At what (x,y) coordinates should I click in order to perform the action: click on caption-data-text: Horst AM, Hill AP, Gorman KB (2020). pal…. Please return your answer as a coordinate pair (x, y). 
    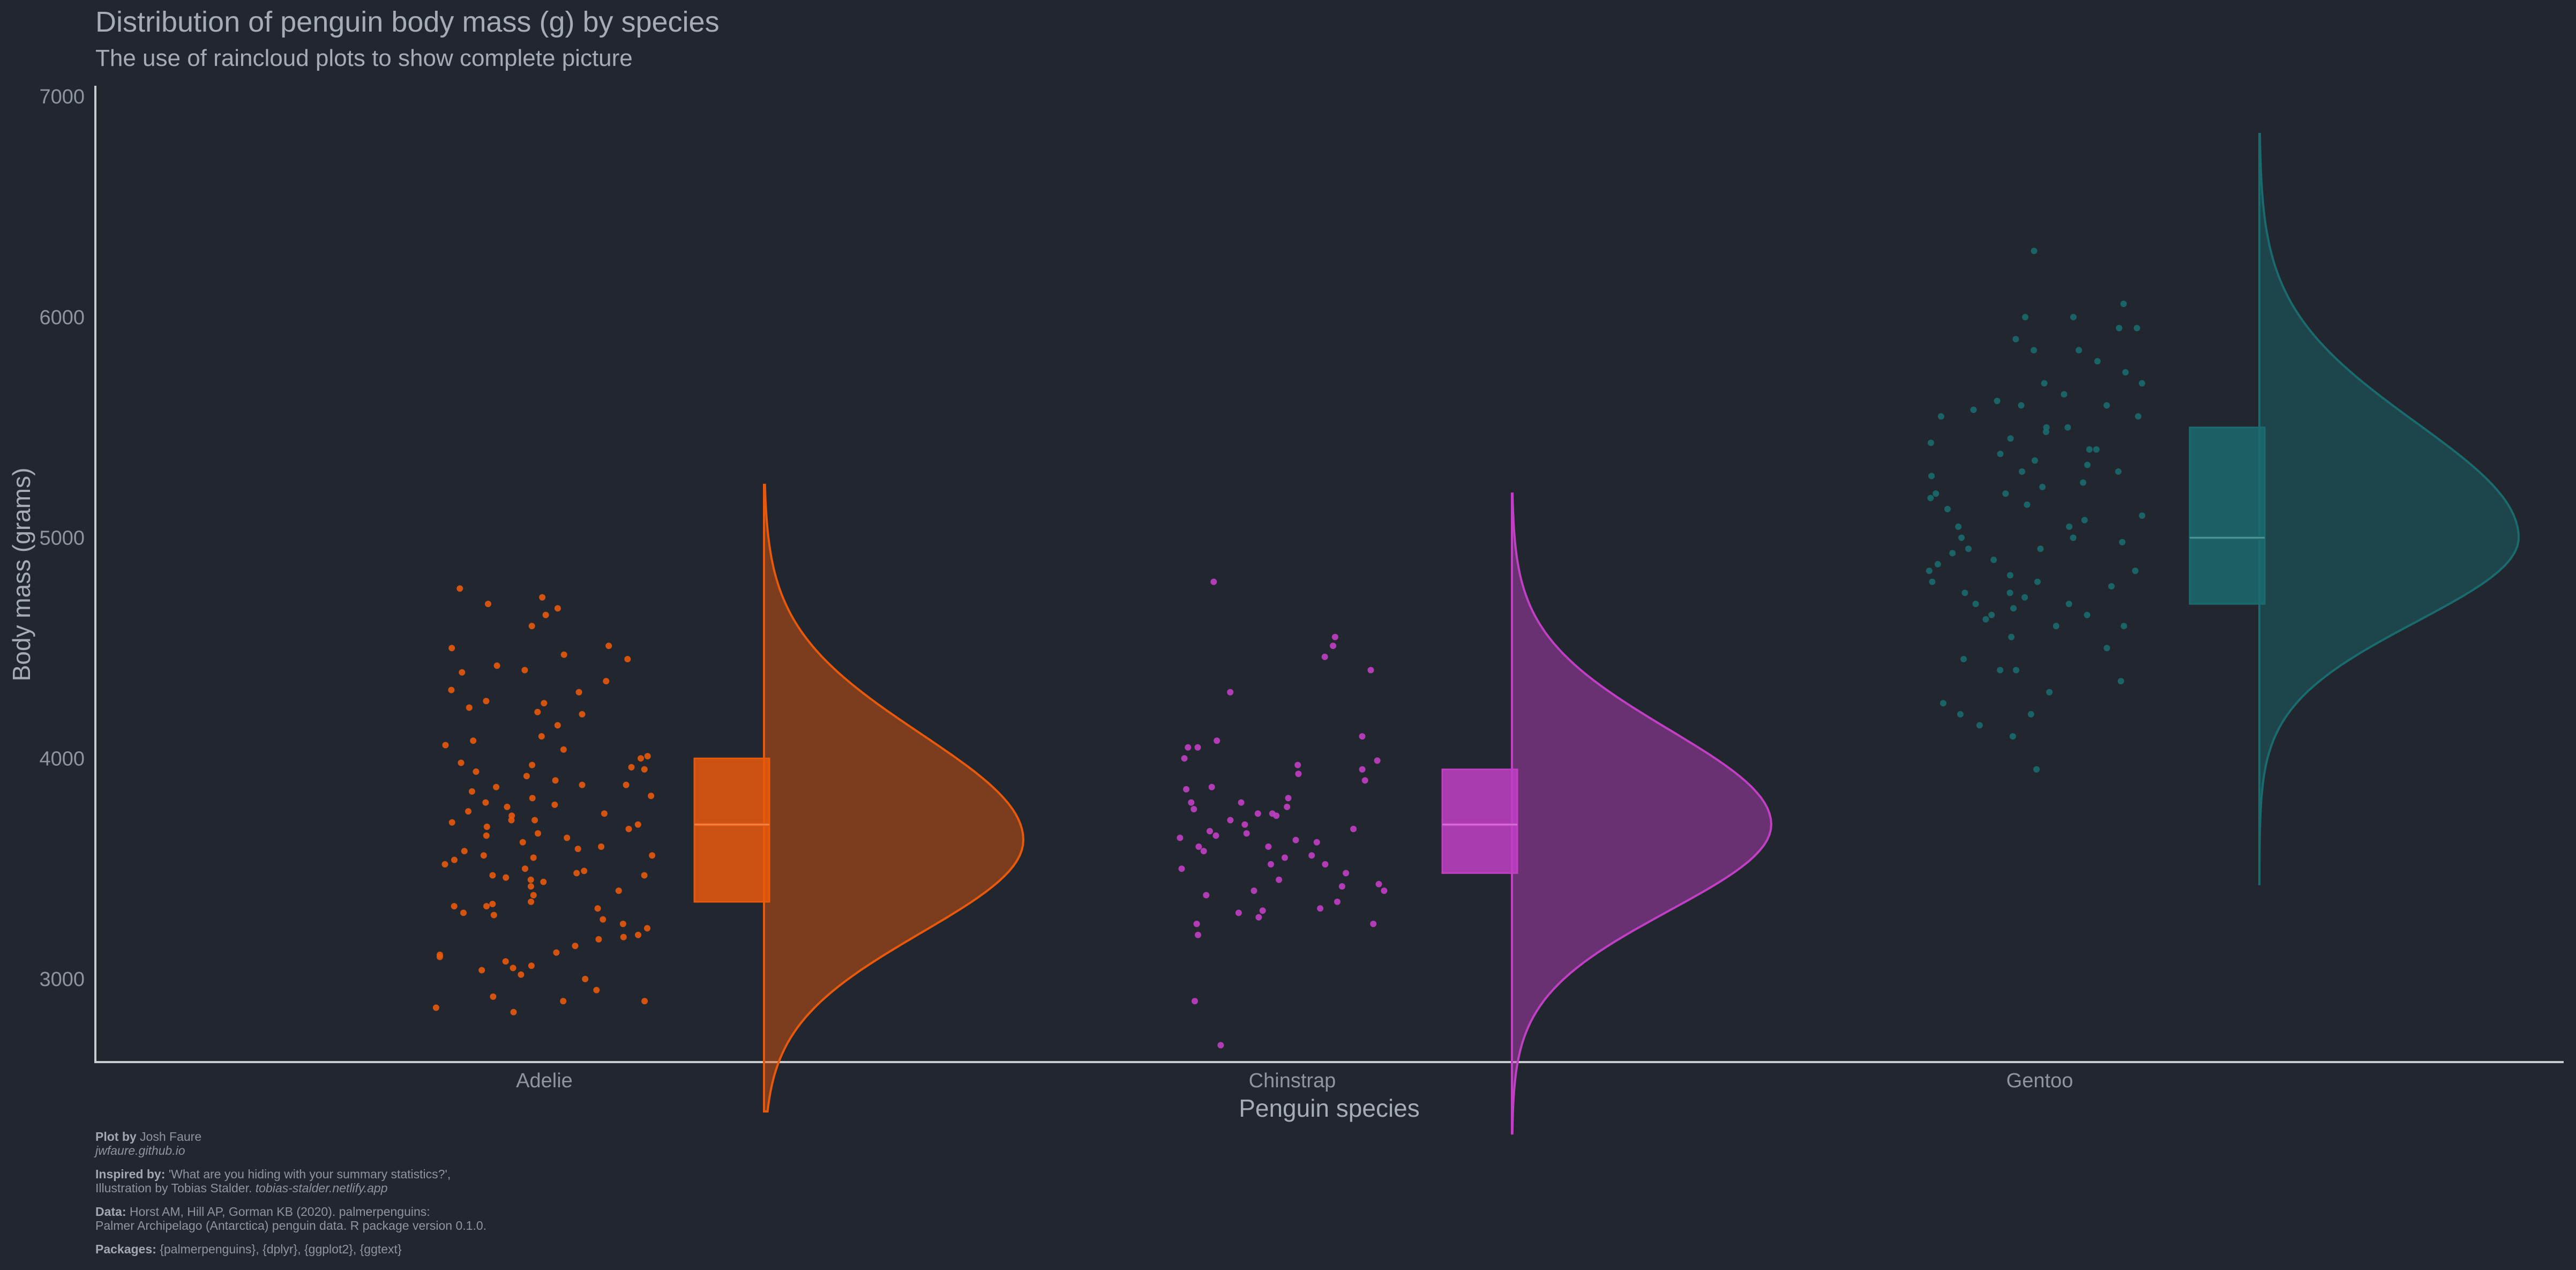
    Looking at the image, I should click on (278, 1212).